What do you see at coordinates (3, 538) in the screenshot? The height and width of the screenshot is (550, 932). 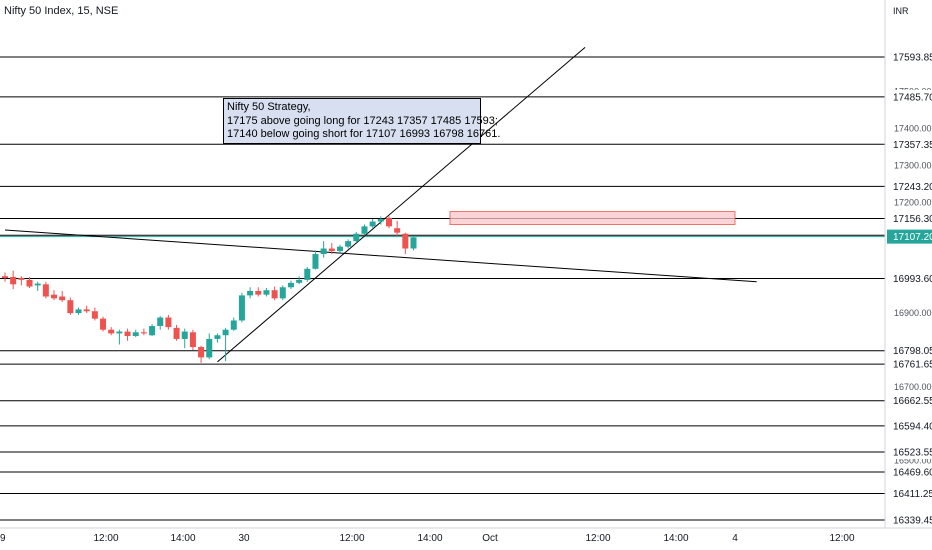 I see `time-label: 9` at bounding box center [3, 538].